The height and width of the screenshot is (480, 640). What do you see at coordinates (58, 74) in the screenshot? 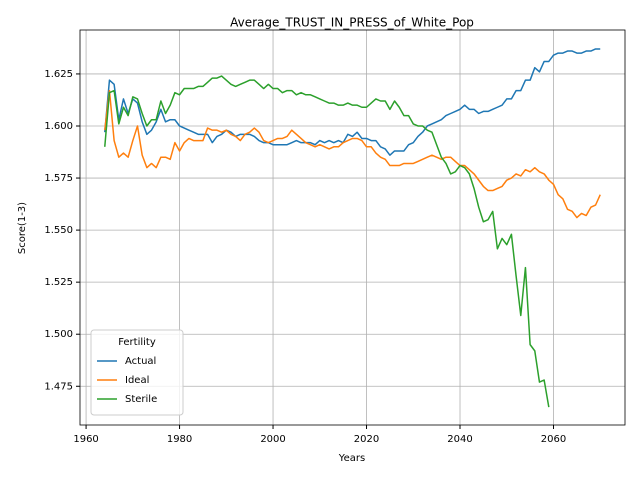
I see `y-tick-label: 1.625` at bounding box center [58, 74].